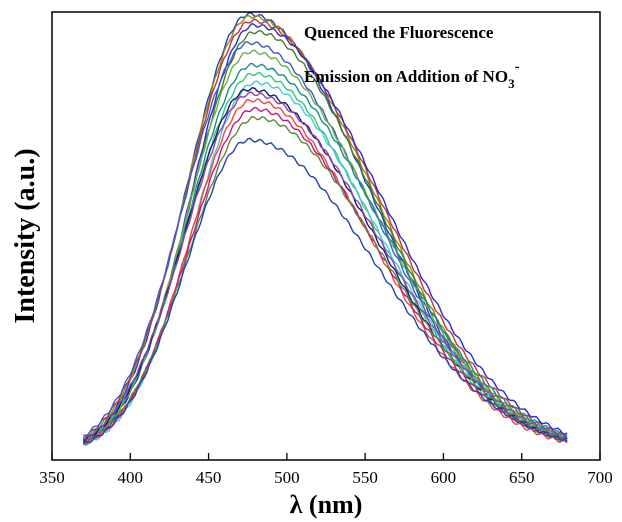 Image resolution: width=622 pixels, height=522 pixels. What do you see at coordinates (52, 477) in the screenshot?
I see `x-tick-label: 350` at bounding box center [52, 477].